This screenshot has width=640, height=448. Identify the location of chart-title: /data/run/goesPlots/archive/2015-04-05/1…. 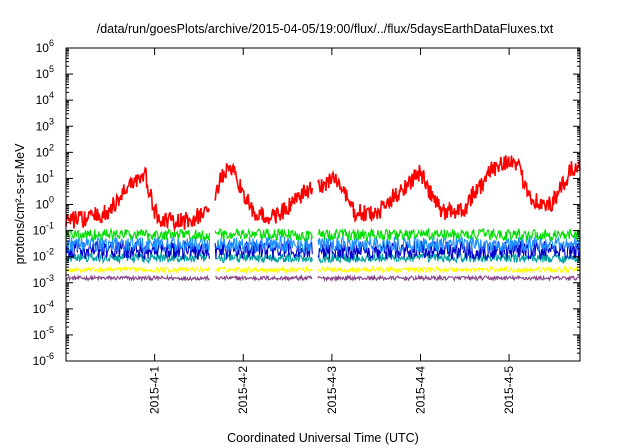
(325, 29).